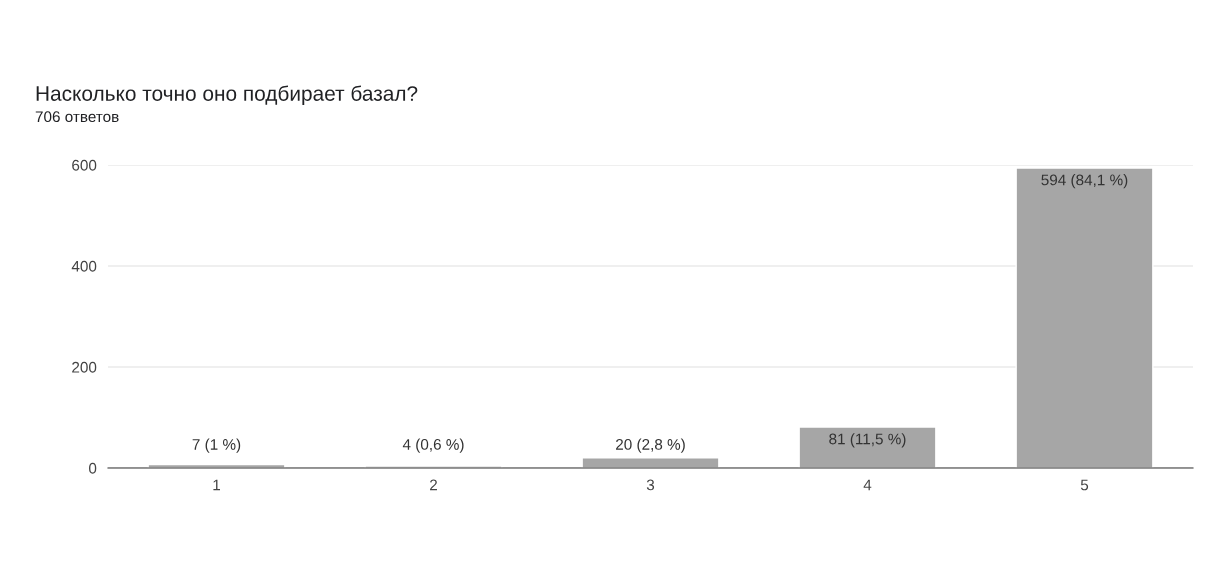 The width and height of the screenshot is (1210, 583). What do you see at coordinates (216, 445) in the screenshot?
I see `data-label: 7 (1 %)` at bounding box center [216, 445].